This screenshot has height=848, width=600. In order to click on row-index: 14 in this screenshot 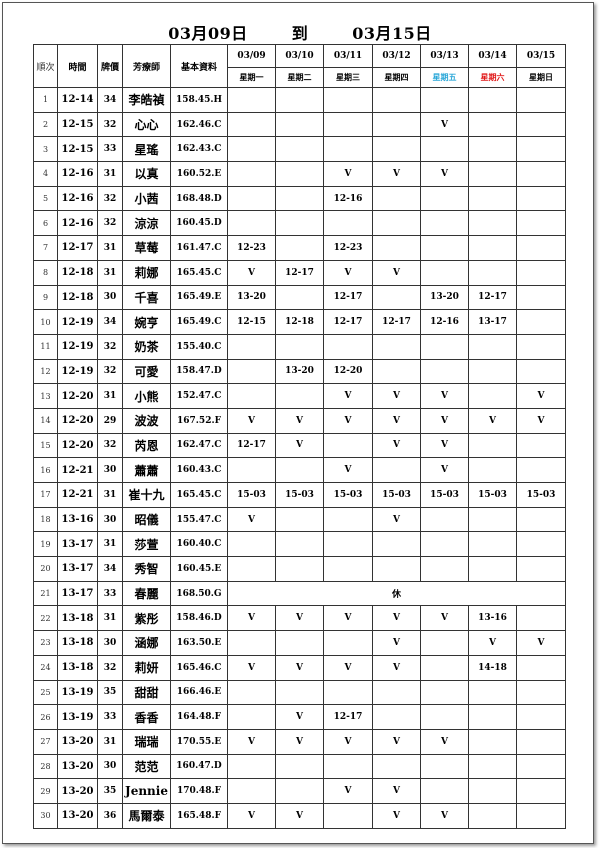, I will do `click(45, 420)`.